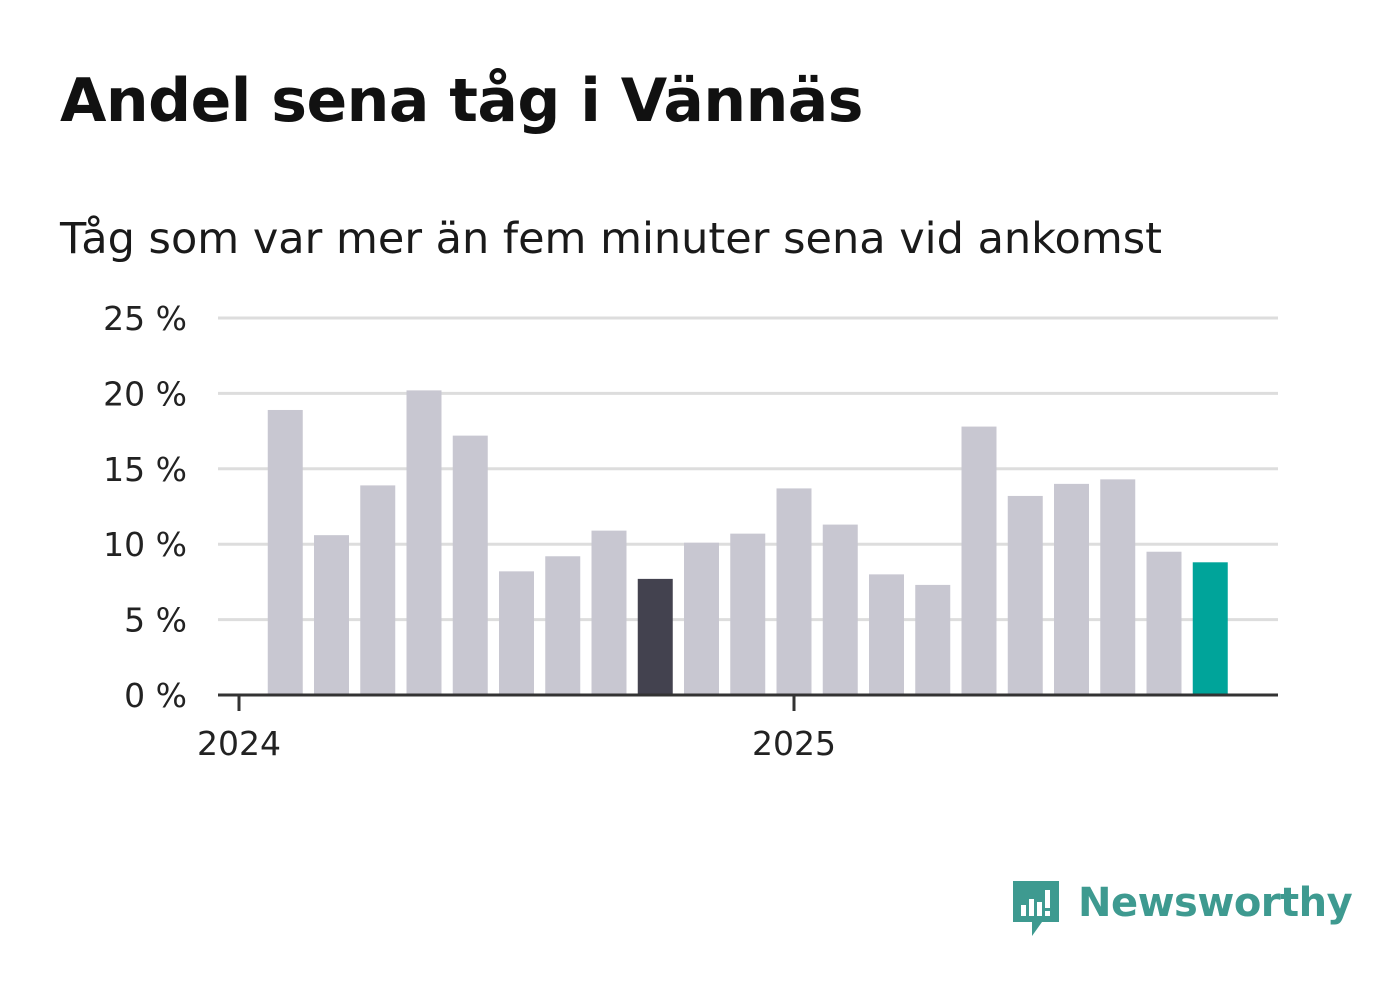 This screenshot has width=1382, height=999. Describe the element at coordinates (794, 743) in the screenshot. I see `x-tick-label: 2025` at that location.